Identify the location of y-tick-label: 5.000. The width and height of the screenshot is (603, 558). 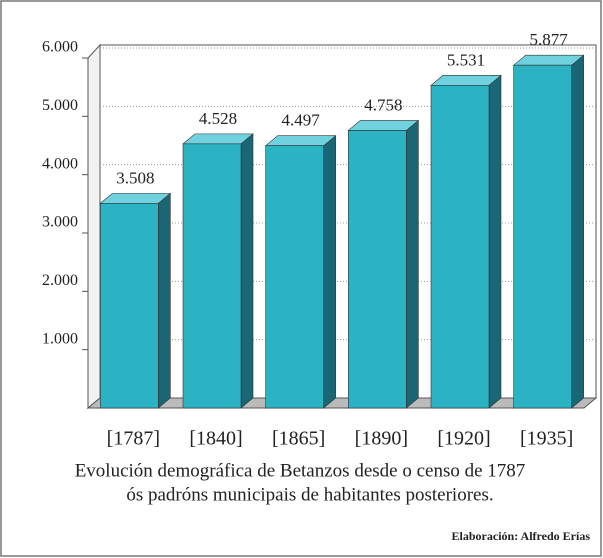
(60, 105).